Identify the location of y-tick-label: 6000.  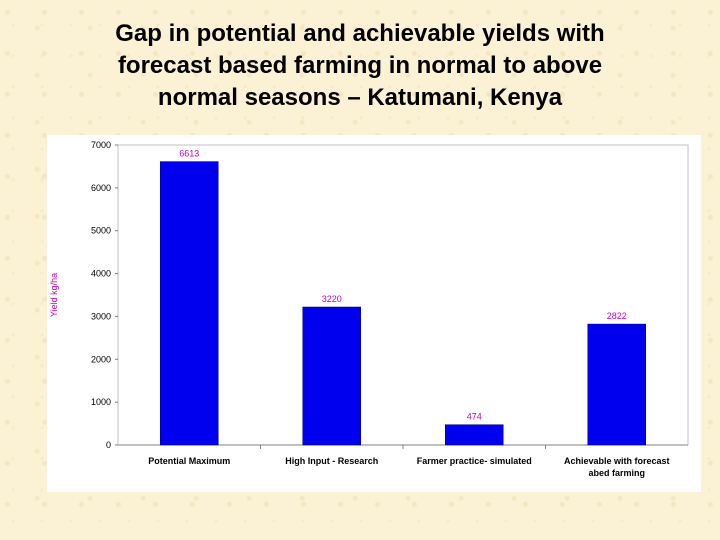
(101, 188).